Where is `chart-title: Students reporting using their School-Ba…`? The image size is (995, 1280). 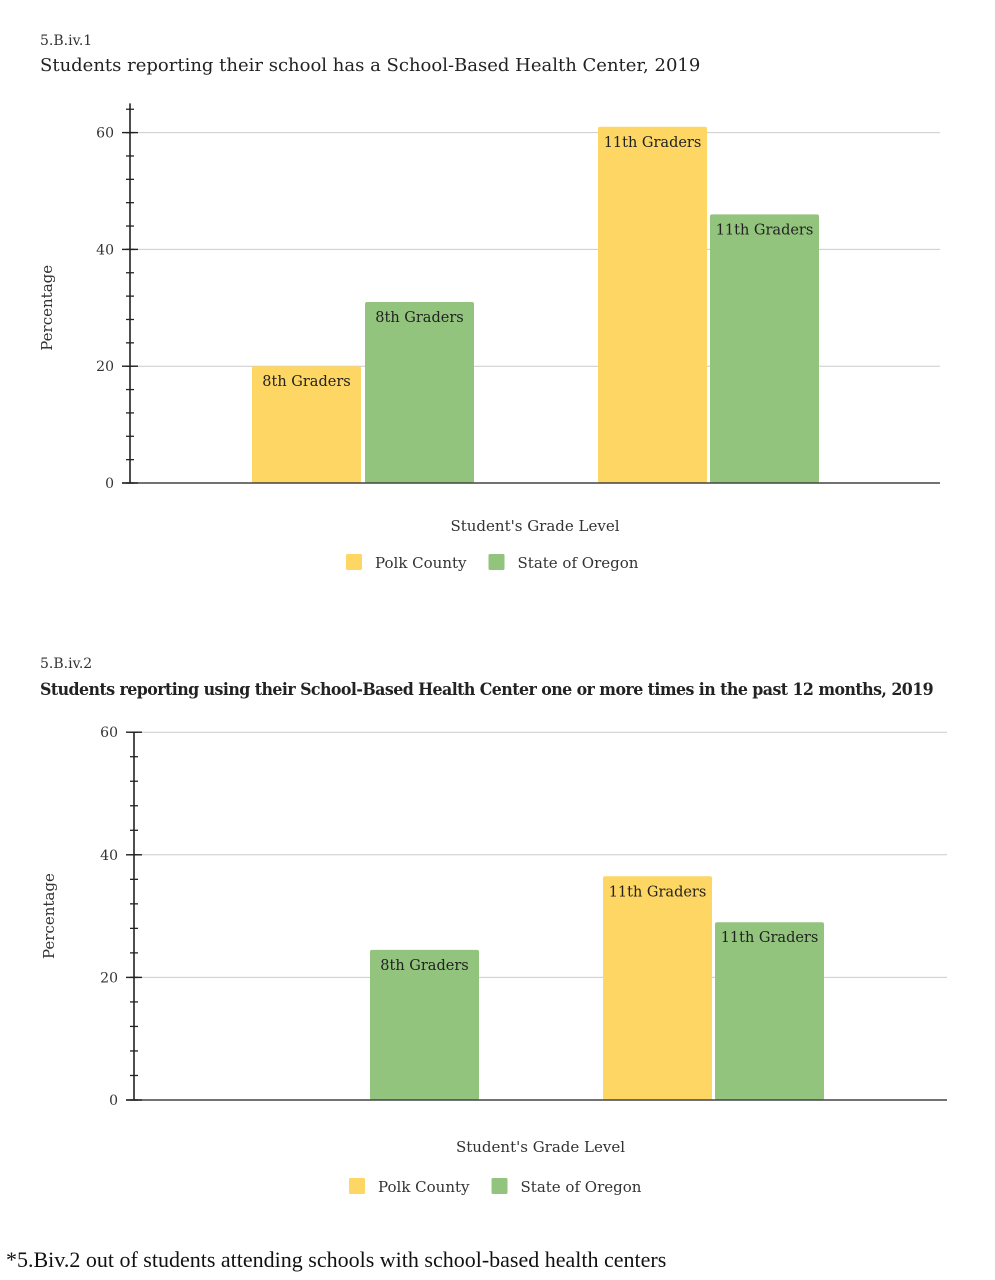 chart-title: Students reporting using their School-Ba… is located at coordinates (487, 690).